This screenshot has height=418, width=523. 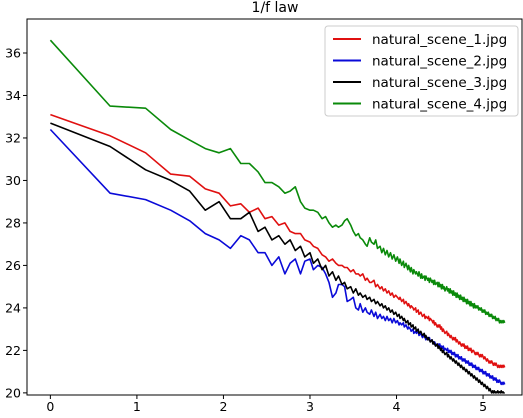 I want to click on y-tick-label: 32, so click(x=13, y=137).